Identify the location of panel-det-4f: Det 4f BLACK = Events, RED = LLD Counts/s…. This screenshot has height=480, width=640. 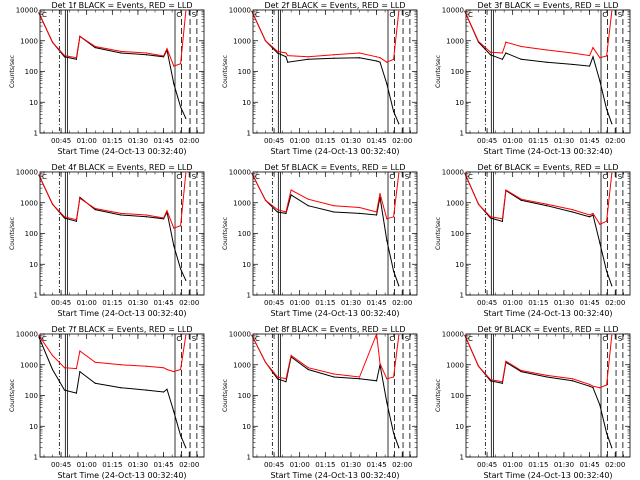
(107, 240).